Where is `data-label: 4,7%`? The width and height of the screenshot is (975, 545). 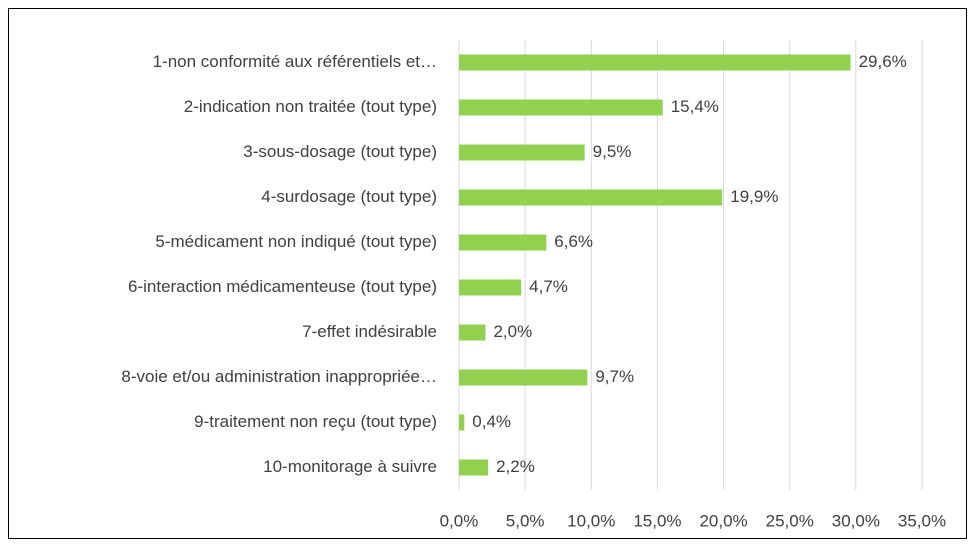 data-label: 4,7% is located at coordinates (548, 286).